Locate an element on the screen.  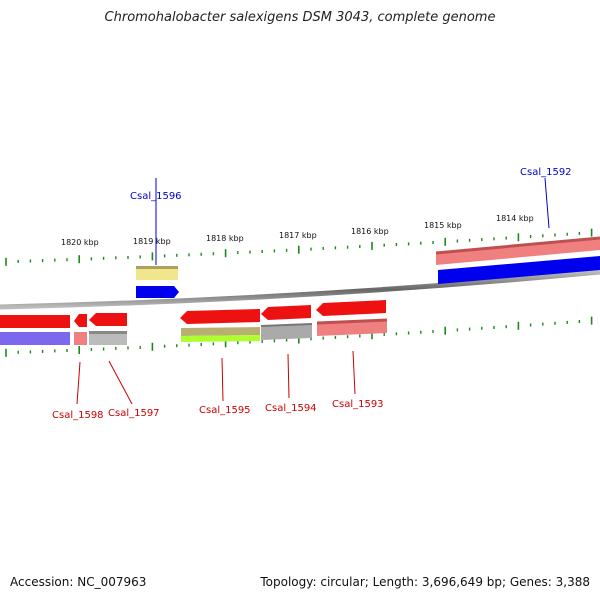
feature-csal-1597-gray is located at coordinates (108, 338).